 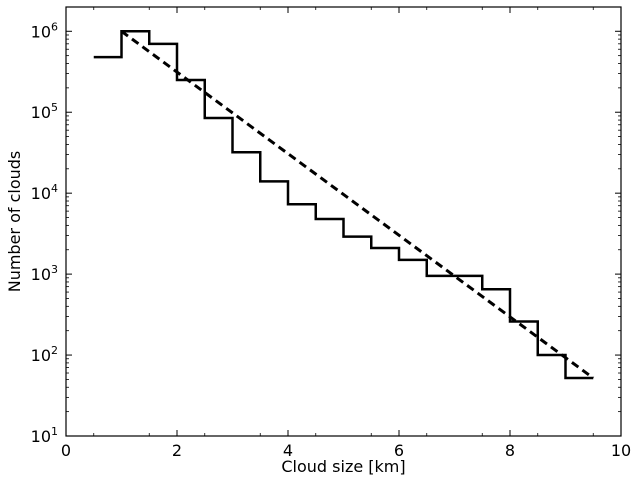 What do you see at coordinates (288, 450) in the screenshot?
I see `x-tick-label: 4` at bounding box center [288, 450].